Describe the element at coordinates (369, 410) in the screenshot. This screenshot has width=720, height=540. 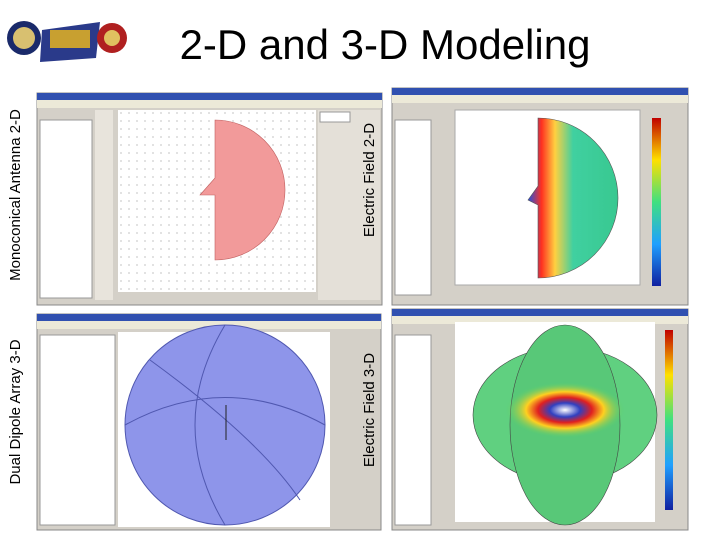
I see `panel-label: Electric Field 3-D` at that location.